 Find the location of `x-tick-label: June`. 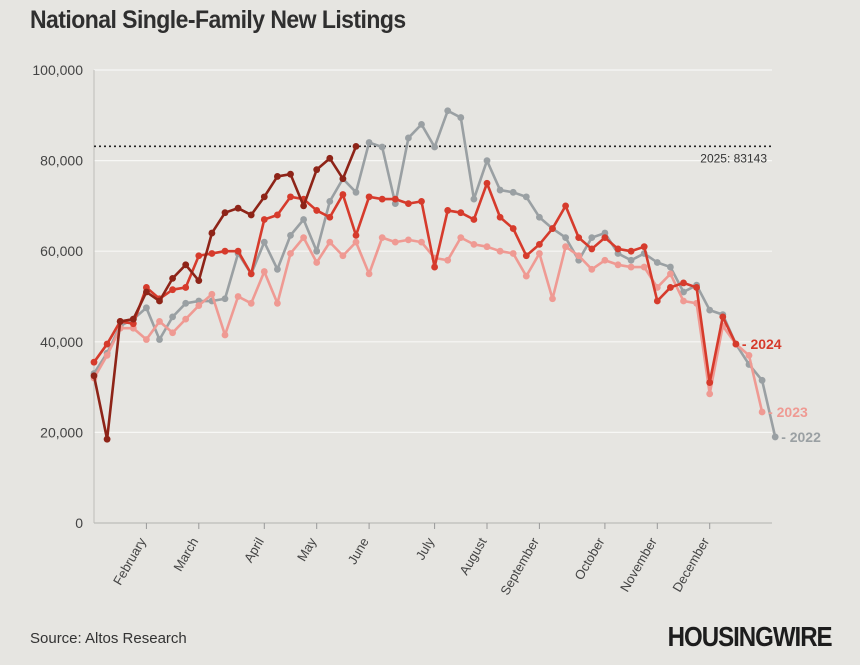

x-tick-label: June is located at coordinates (358, 551).